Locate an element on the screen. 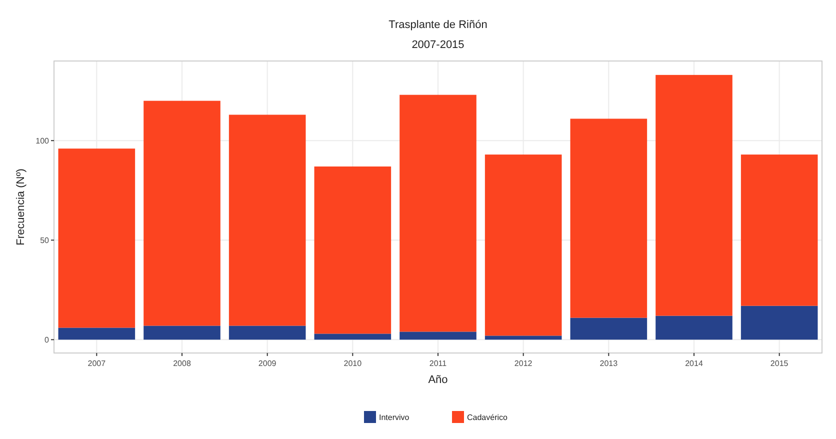  x-tick-label: 2011 is located at coordinates (438, 363).